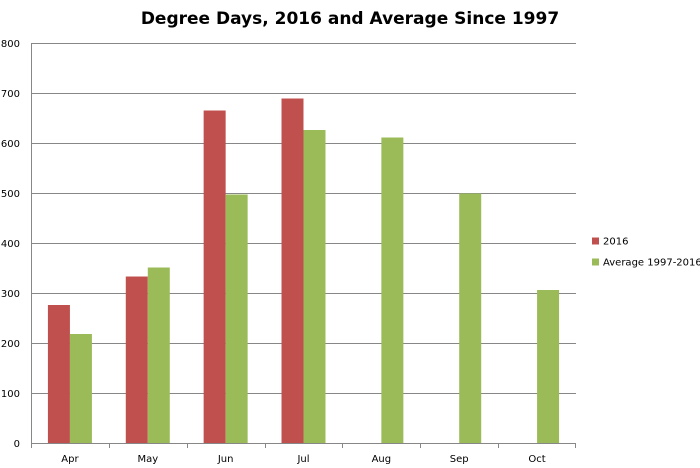  I want to click on y-tick-label: 300, so click(10, 294).